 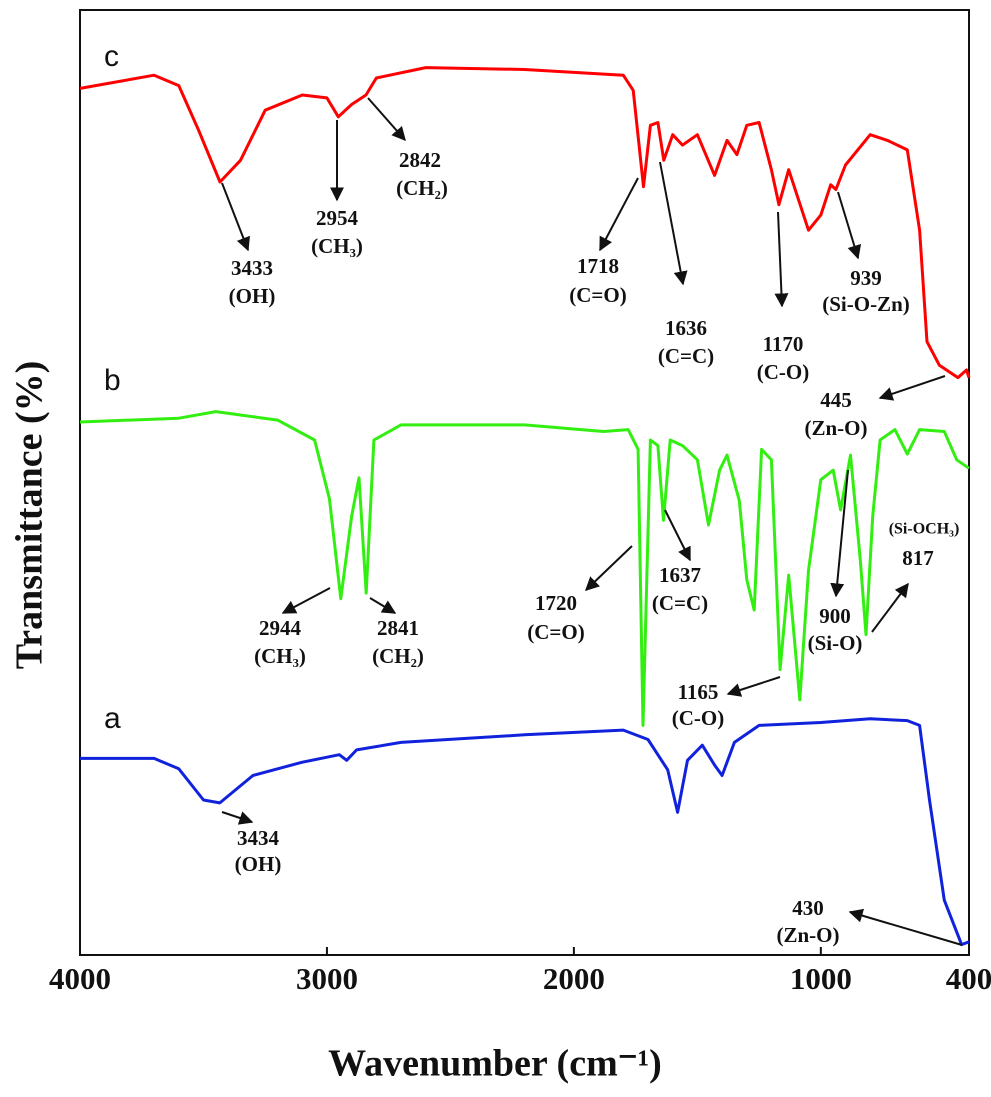 I want to click on annotation-group: (Si-O), so click(x=835, y=643).